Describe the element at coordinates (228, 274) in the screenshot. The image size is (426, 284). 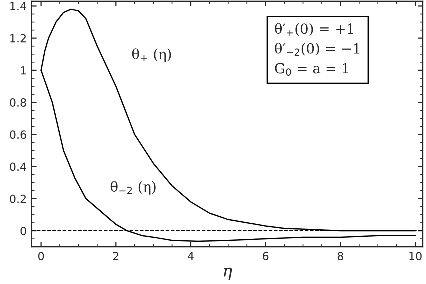
I see `x-axis-title: η` at that location.